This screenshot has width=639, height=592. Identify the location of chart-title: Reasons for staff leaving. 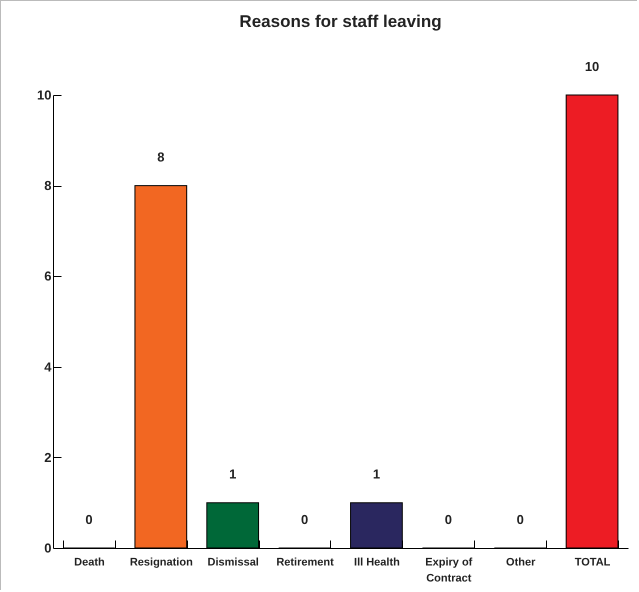
(340, 21).